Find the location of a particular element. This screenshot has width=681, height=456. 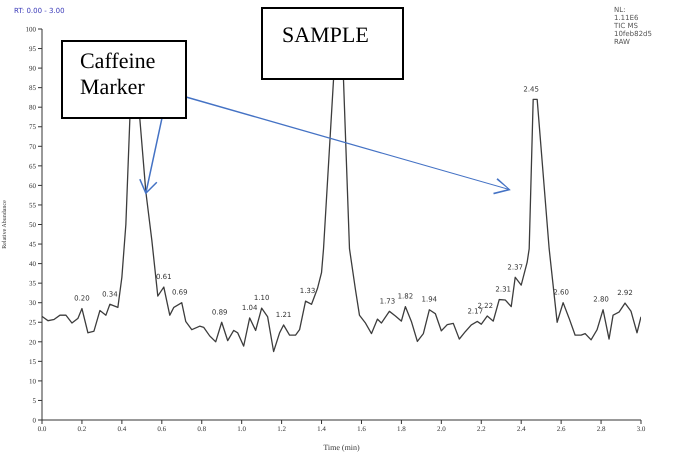

x-axis-title: Time (min) is located at coordinates (341, 447).